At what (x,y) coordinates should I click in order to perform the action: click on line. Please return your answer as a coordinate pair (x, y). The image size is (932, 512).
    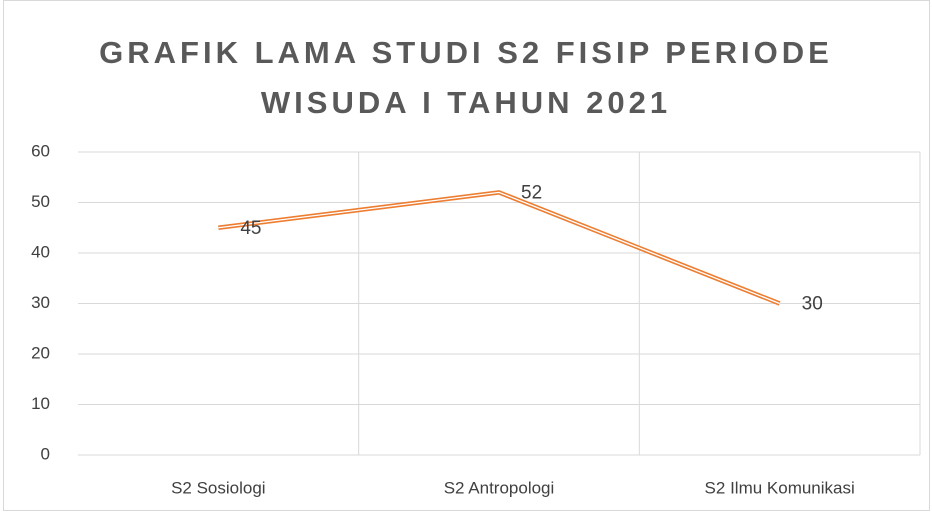
    Looking at the image, I should click on (499, 248).